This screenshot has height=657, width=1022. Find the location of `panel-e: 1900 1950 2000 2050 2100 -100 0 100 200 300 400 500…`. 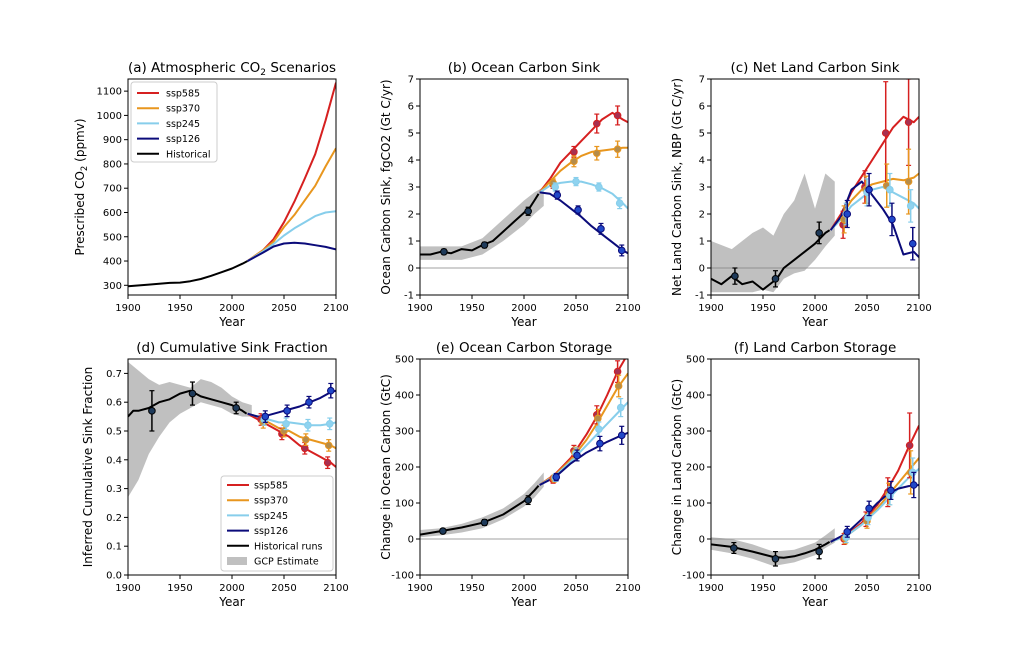

panel-e: 1900 1950 2000 2050 2100 -100 0 100 200 300 400 500… is located at coordinates (510, 474).